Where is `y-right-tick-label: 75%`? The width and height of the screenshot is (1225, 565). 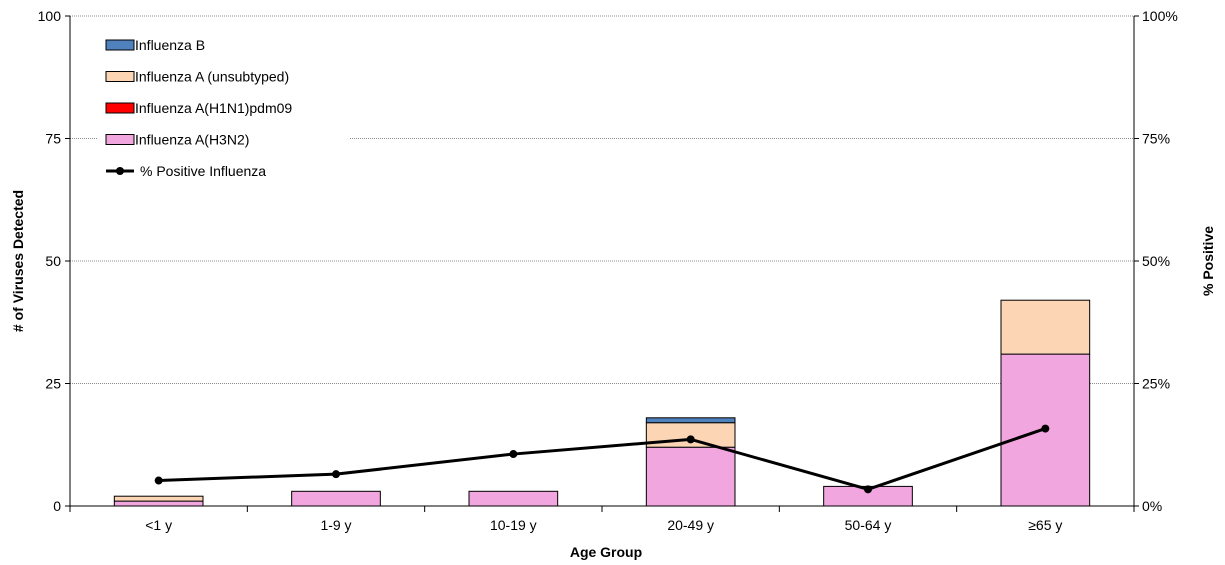 y-right-tick-label: 75% is located at coordinates (1156, 139).